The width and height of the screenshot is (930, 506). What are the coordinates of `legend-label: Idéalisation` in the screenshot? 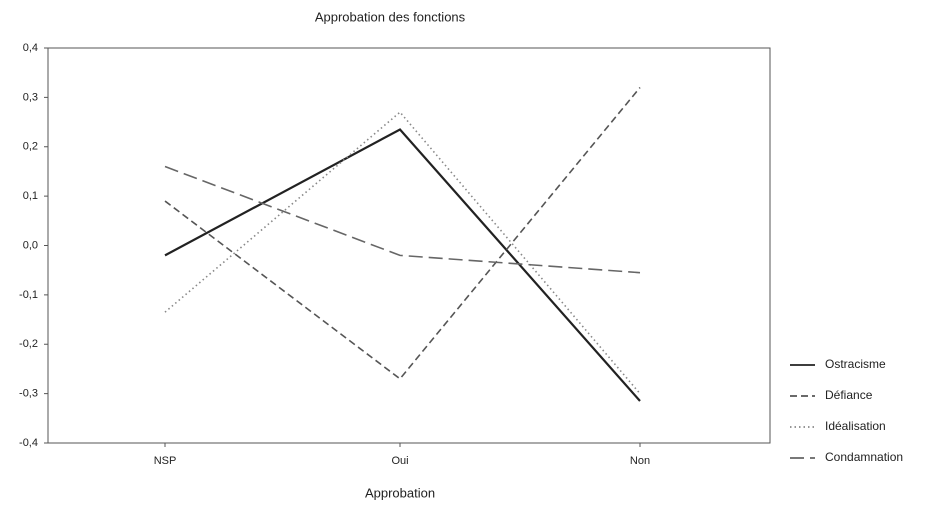 It's located at (855, 426).